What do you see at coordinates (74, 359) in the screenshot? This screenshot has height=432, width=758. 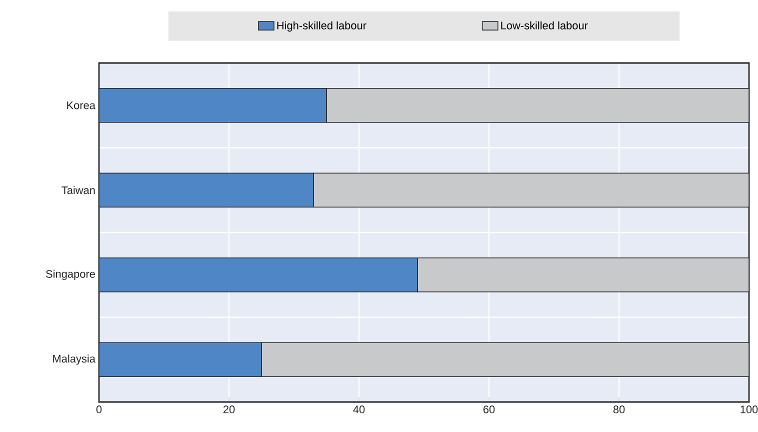 I see `y-tick-label: Malaysia` at bounding box center [74, 359].